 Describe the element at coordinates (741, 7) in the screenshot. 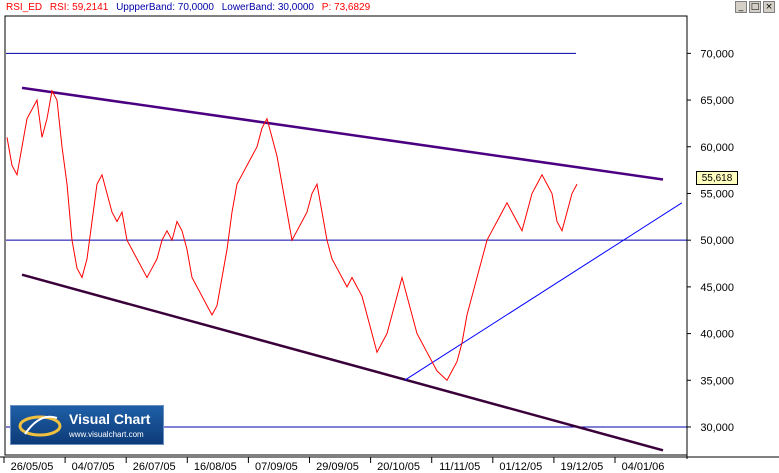

I see `minimize-button: _` at that location.